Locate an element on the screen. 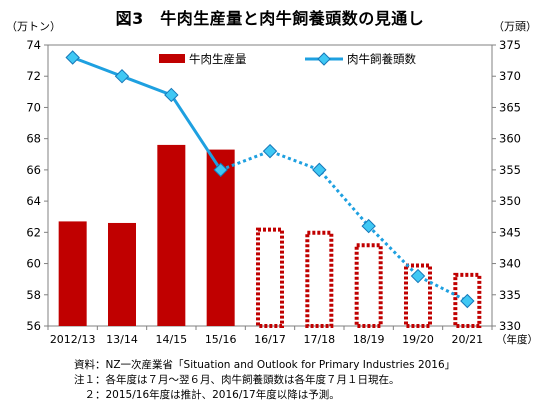 Image resolution: width=540 pixels, height=411 pixels. left-axis-tick-label: 56 is located at coordinates (33, 326).